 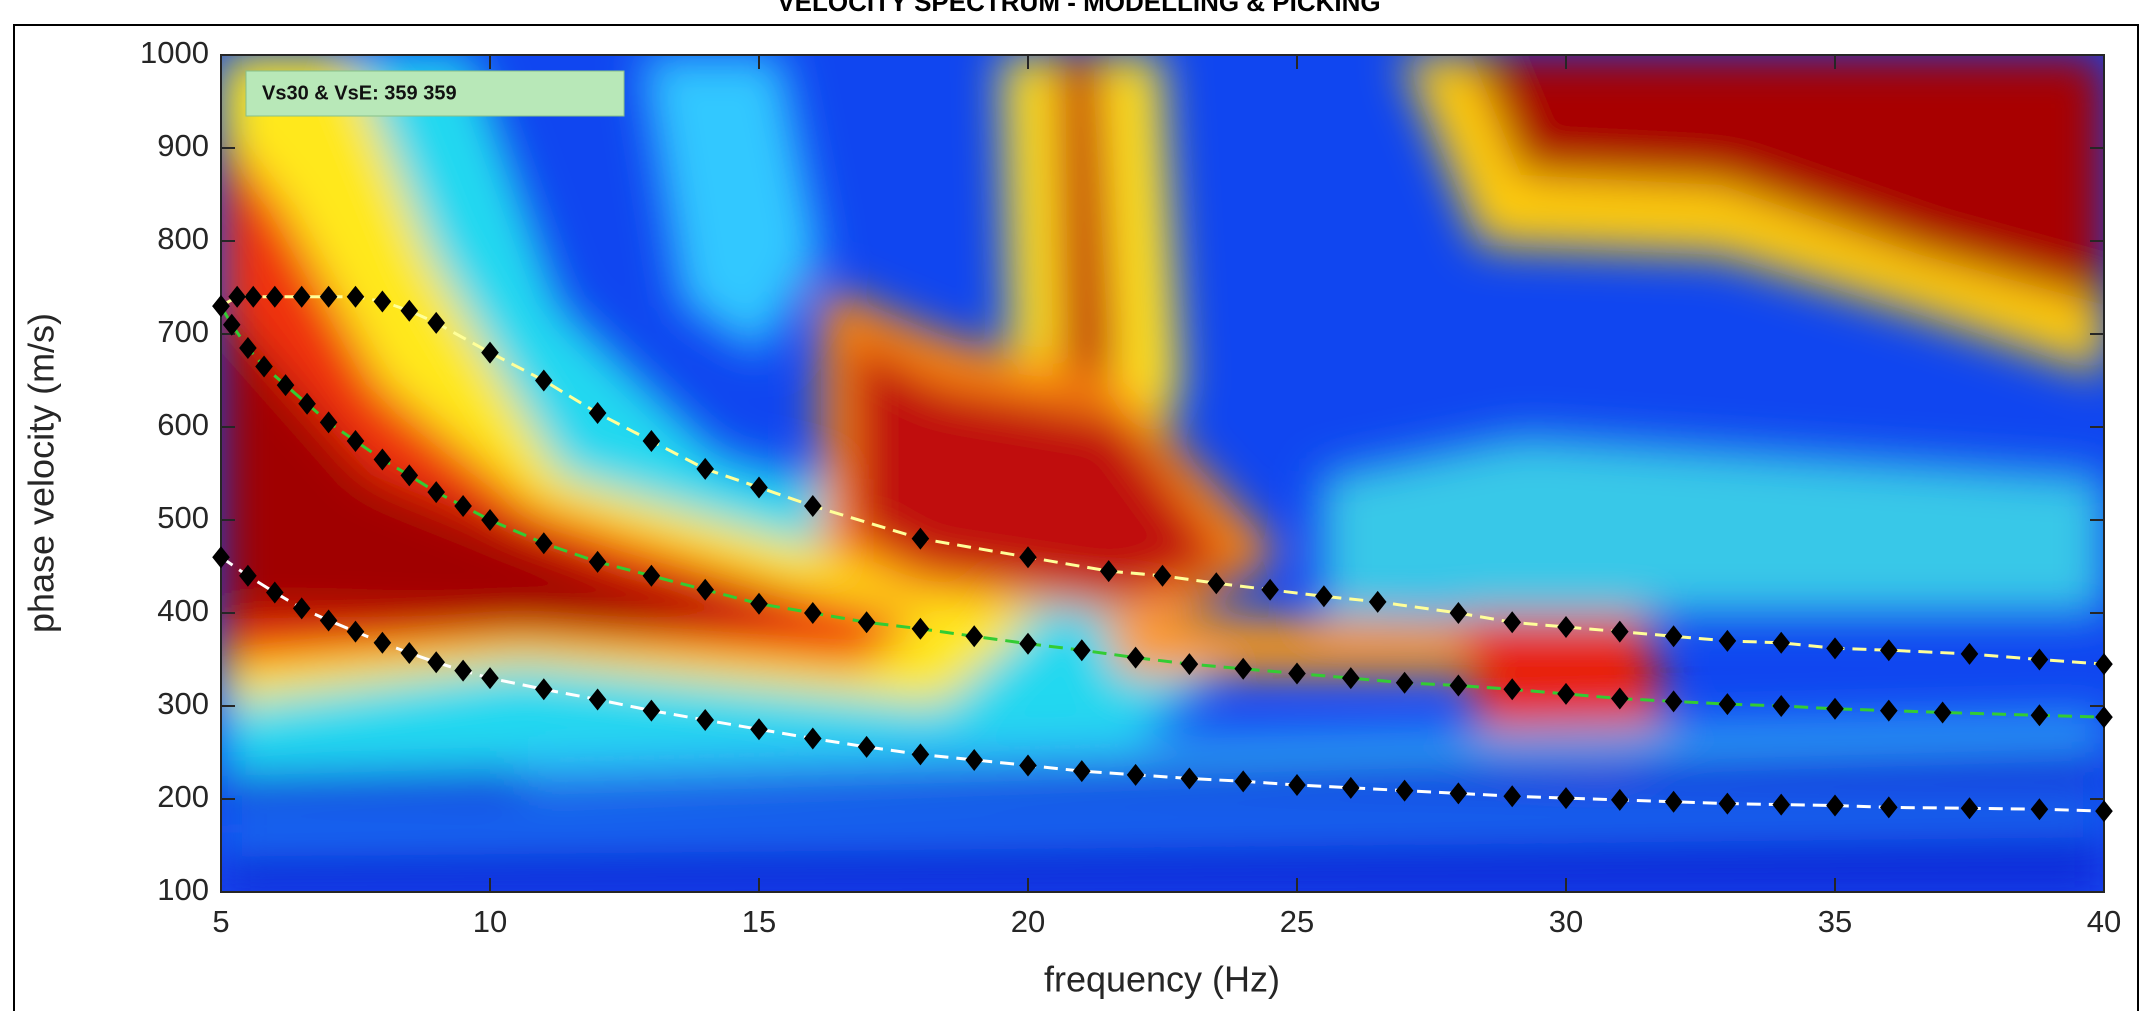 What do you see at coordinates (1297, 921) in the screenshot?
I see `x-tick-label: 25` at bounding box center [1297, 921].